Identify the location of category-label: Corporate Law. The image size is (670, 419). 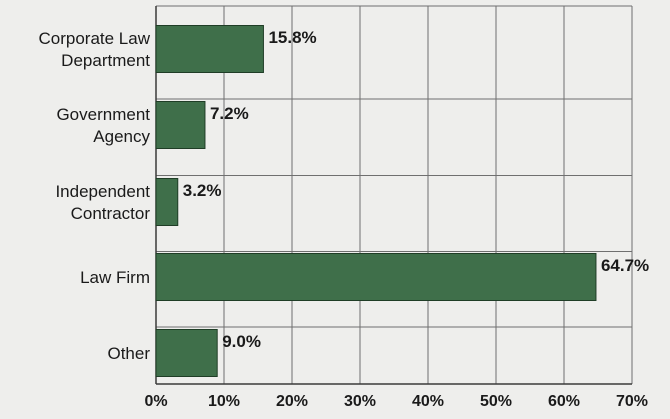
(94, 38).